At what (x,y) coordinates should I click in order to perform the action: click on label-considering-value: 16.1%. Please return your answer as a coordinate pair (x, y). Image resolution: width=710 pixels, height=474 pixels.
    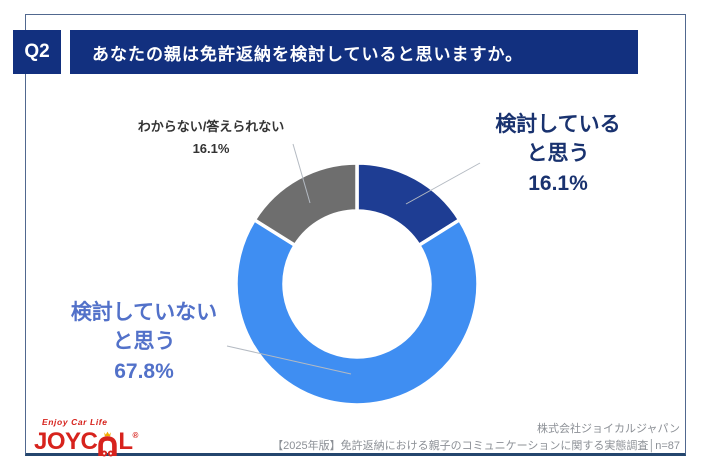
    Looking at the image, I should click on (558, 183).